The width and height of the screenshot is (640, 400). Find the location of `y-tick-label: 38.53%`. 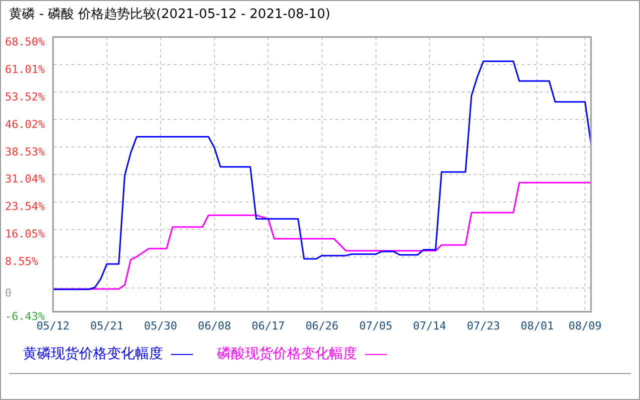

y-tick-label: 38.53% is located at coordinates (25, 151).